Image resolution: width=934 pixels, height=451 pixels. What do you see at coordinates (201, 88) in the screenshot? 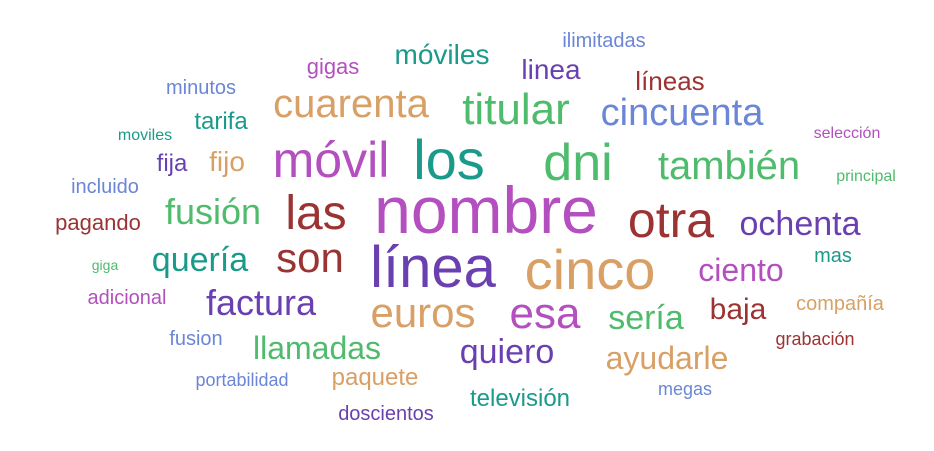
I see `word-minutos: minutos` at bounding box center [201, 88].